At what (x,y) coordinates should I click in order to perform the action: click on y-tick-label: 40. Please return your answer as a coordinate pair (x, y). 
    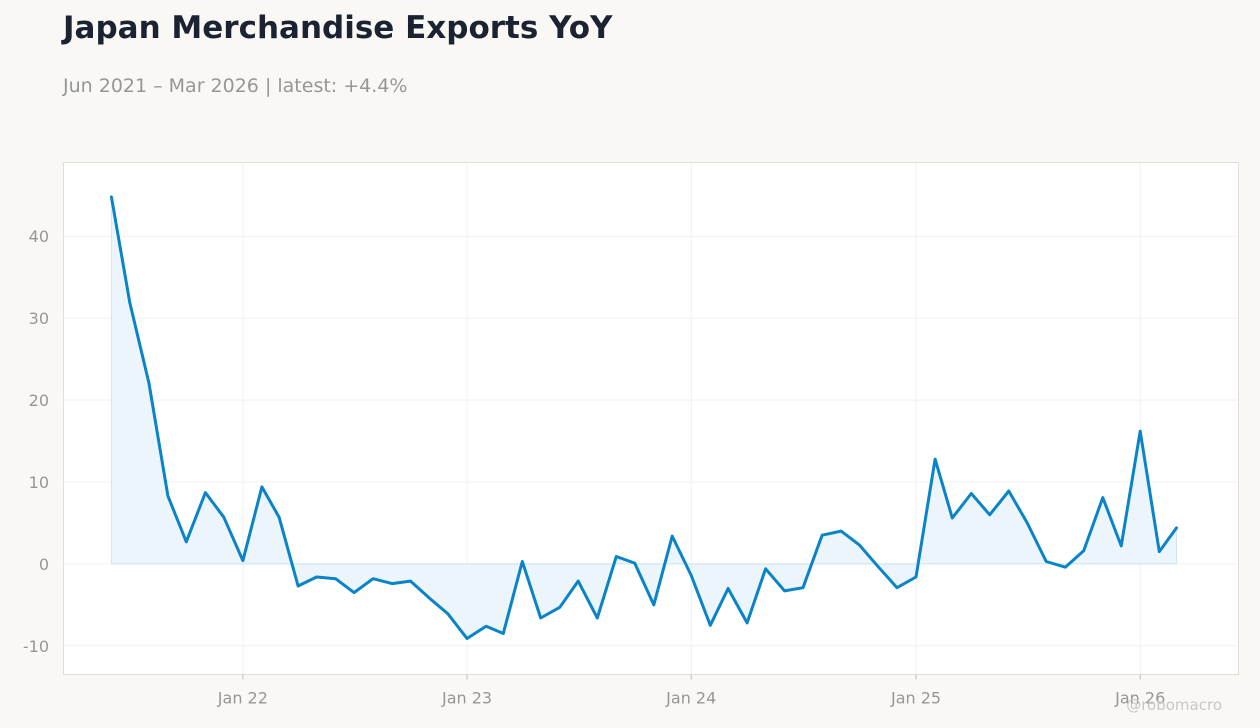
    Looking at the image, I should click on (39, 236).